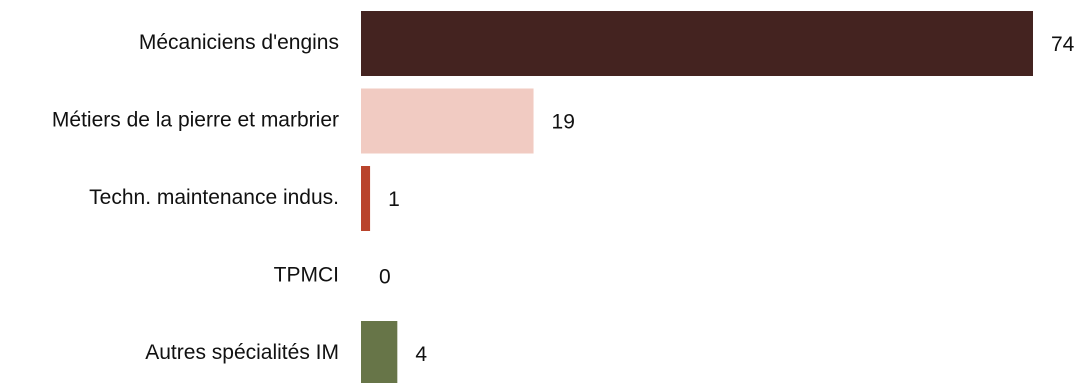 The height and width of the screenshot is (383, 1082). I want to click on value-label-3: 0, so click(385, 277).